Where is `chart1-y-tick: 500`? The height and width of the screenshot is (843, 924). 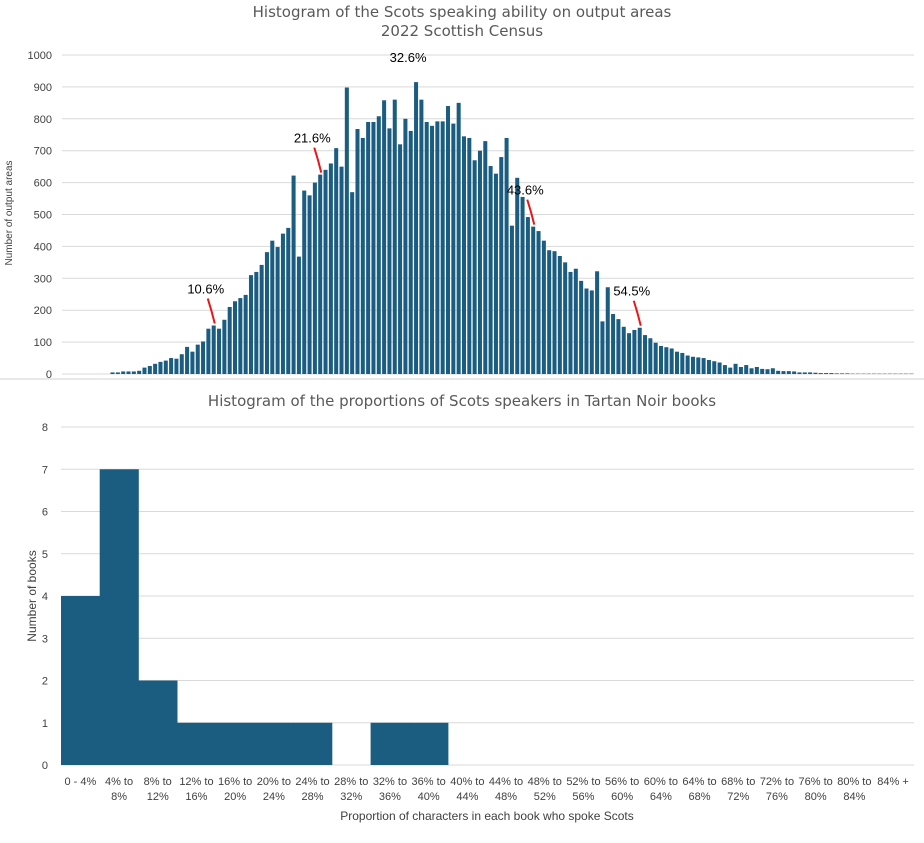 chart1-y-tick: 500 is located at coordinates (43, 216).